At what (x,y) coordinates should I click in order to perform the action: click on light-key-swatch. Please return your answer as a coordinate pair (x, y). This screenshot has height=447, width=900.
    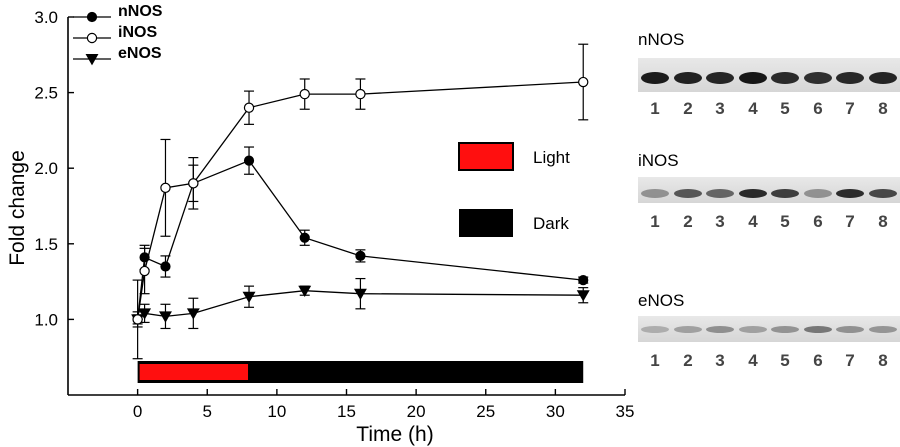
    Looking at the image, I should click on (486, 156).